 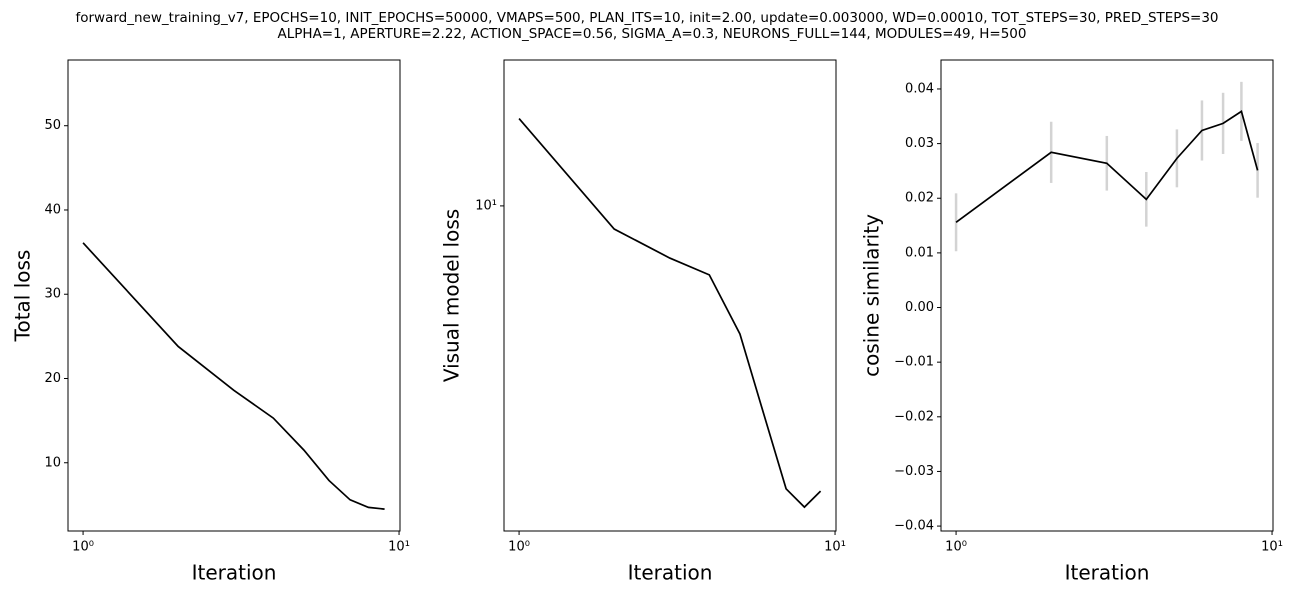 What do you see at coordinates (52, 125) in the screenshot?
I see `y-tick-label: 50` at bounding box center [52, 125].